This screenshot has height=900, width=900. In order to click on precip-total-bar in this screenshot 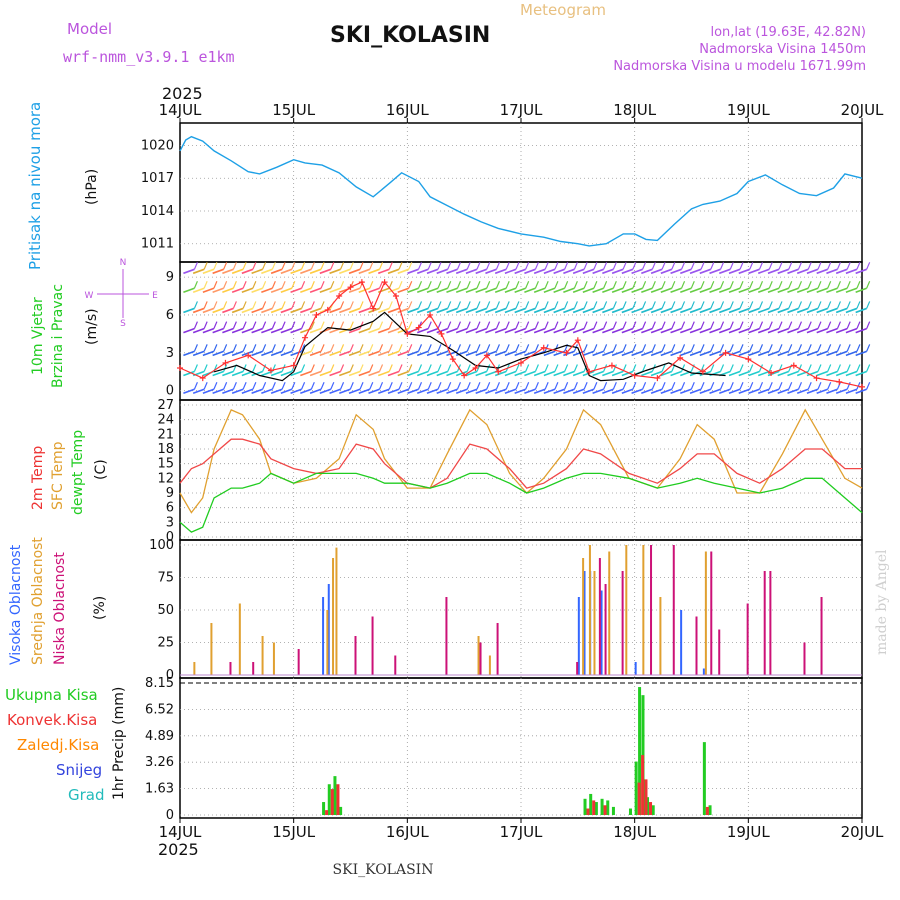, I will do `click(585, 806)`.